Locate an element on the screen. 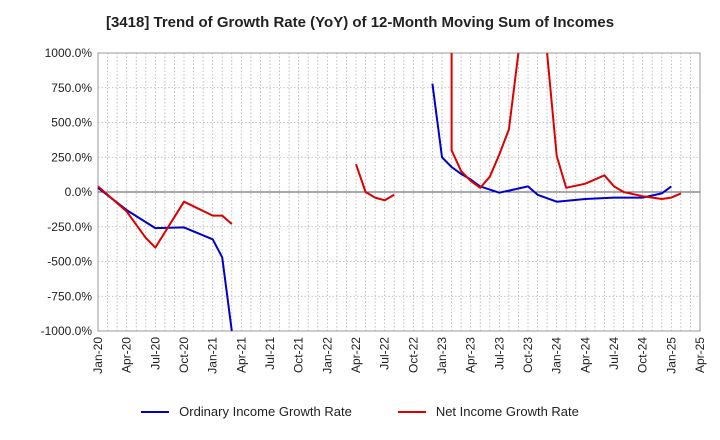 Image resolution: width=720 pixels, height=440 pixels. x-tick-label: Oct-23 is located at coordinates (528, 355).